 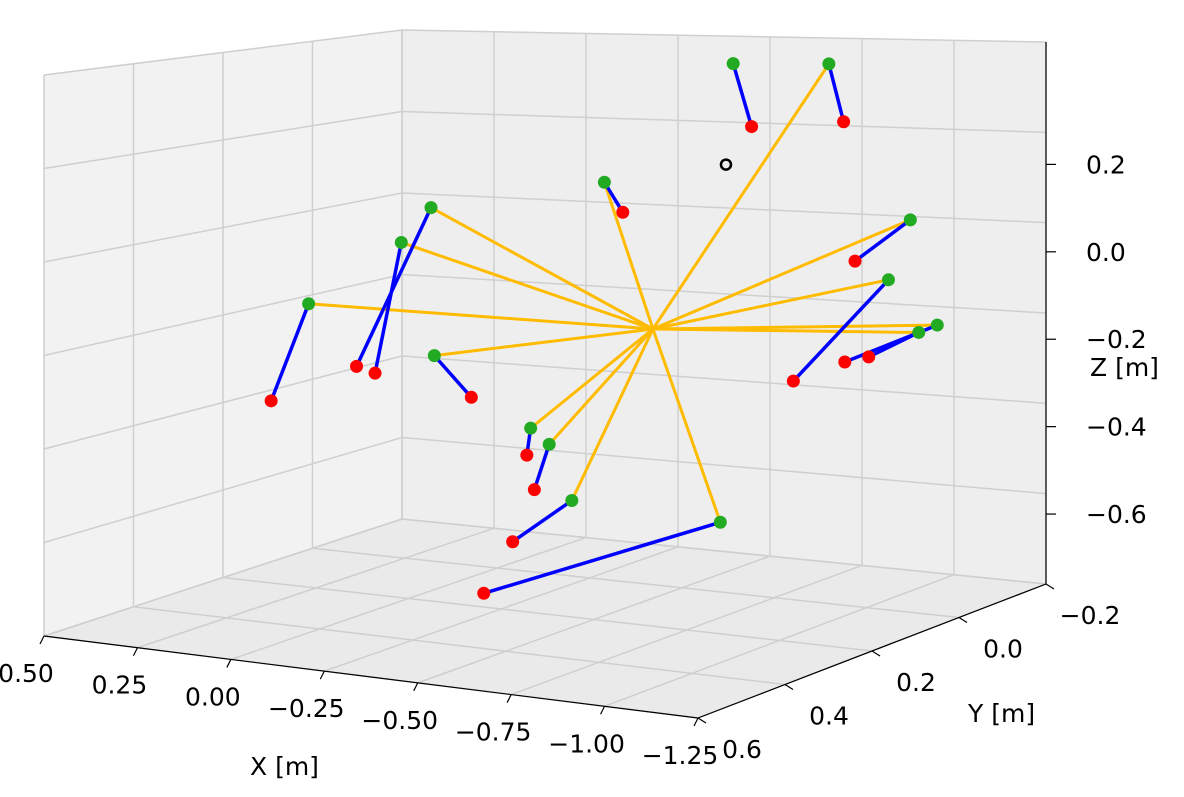 I want to click on source-marker, so click(x=726, y=164).